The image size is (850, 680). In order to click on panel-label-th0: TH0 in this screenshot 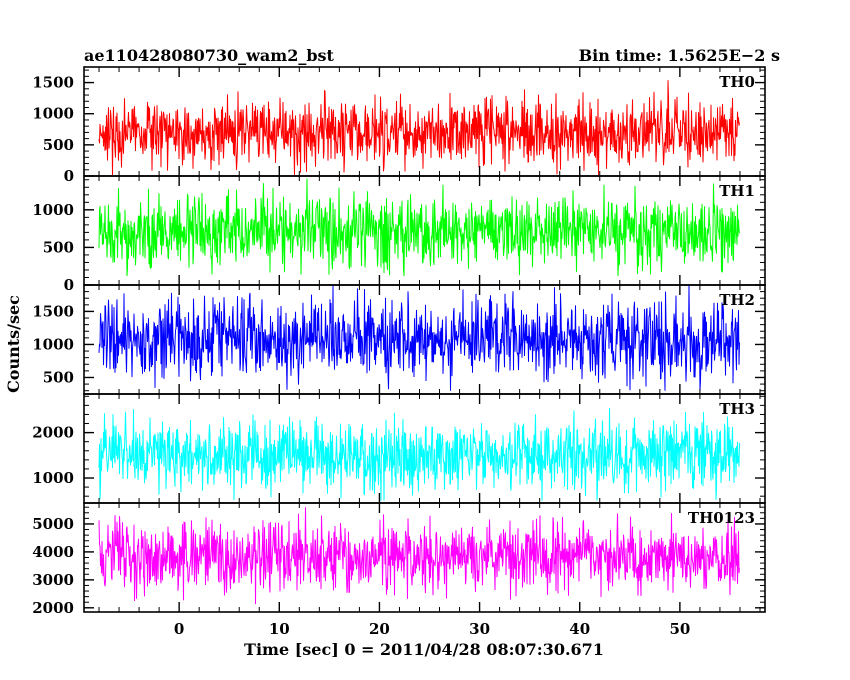, I will do `click(737, 82)`.